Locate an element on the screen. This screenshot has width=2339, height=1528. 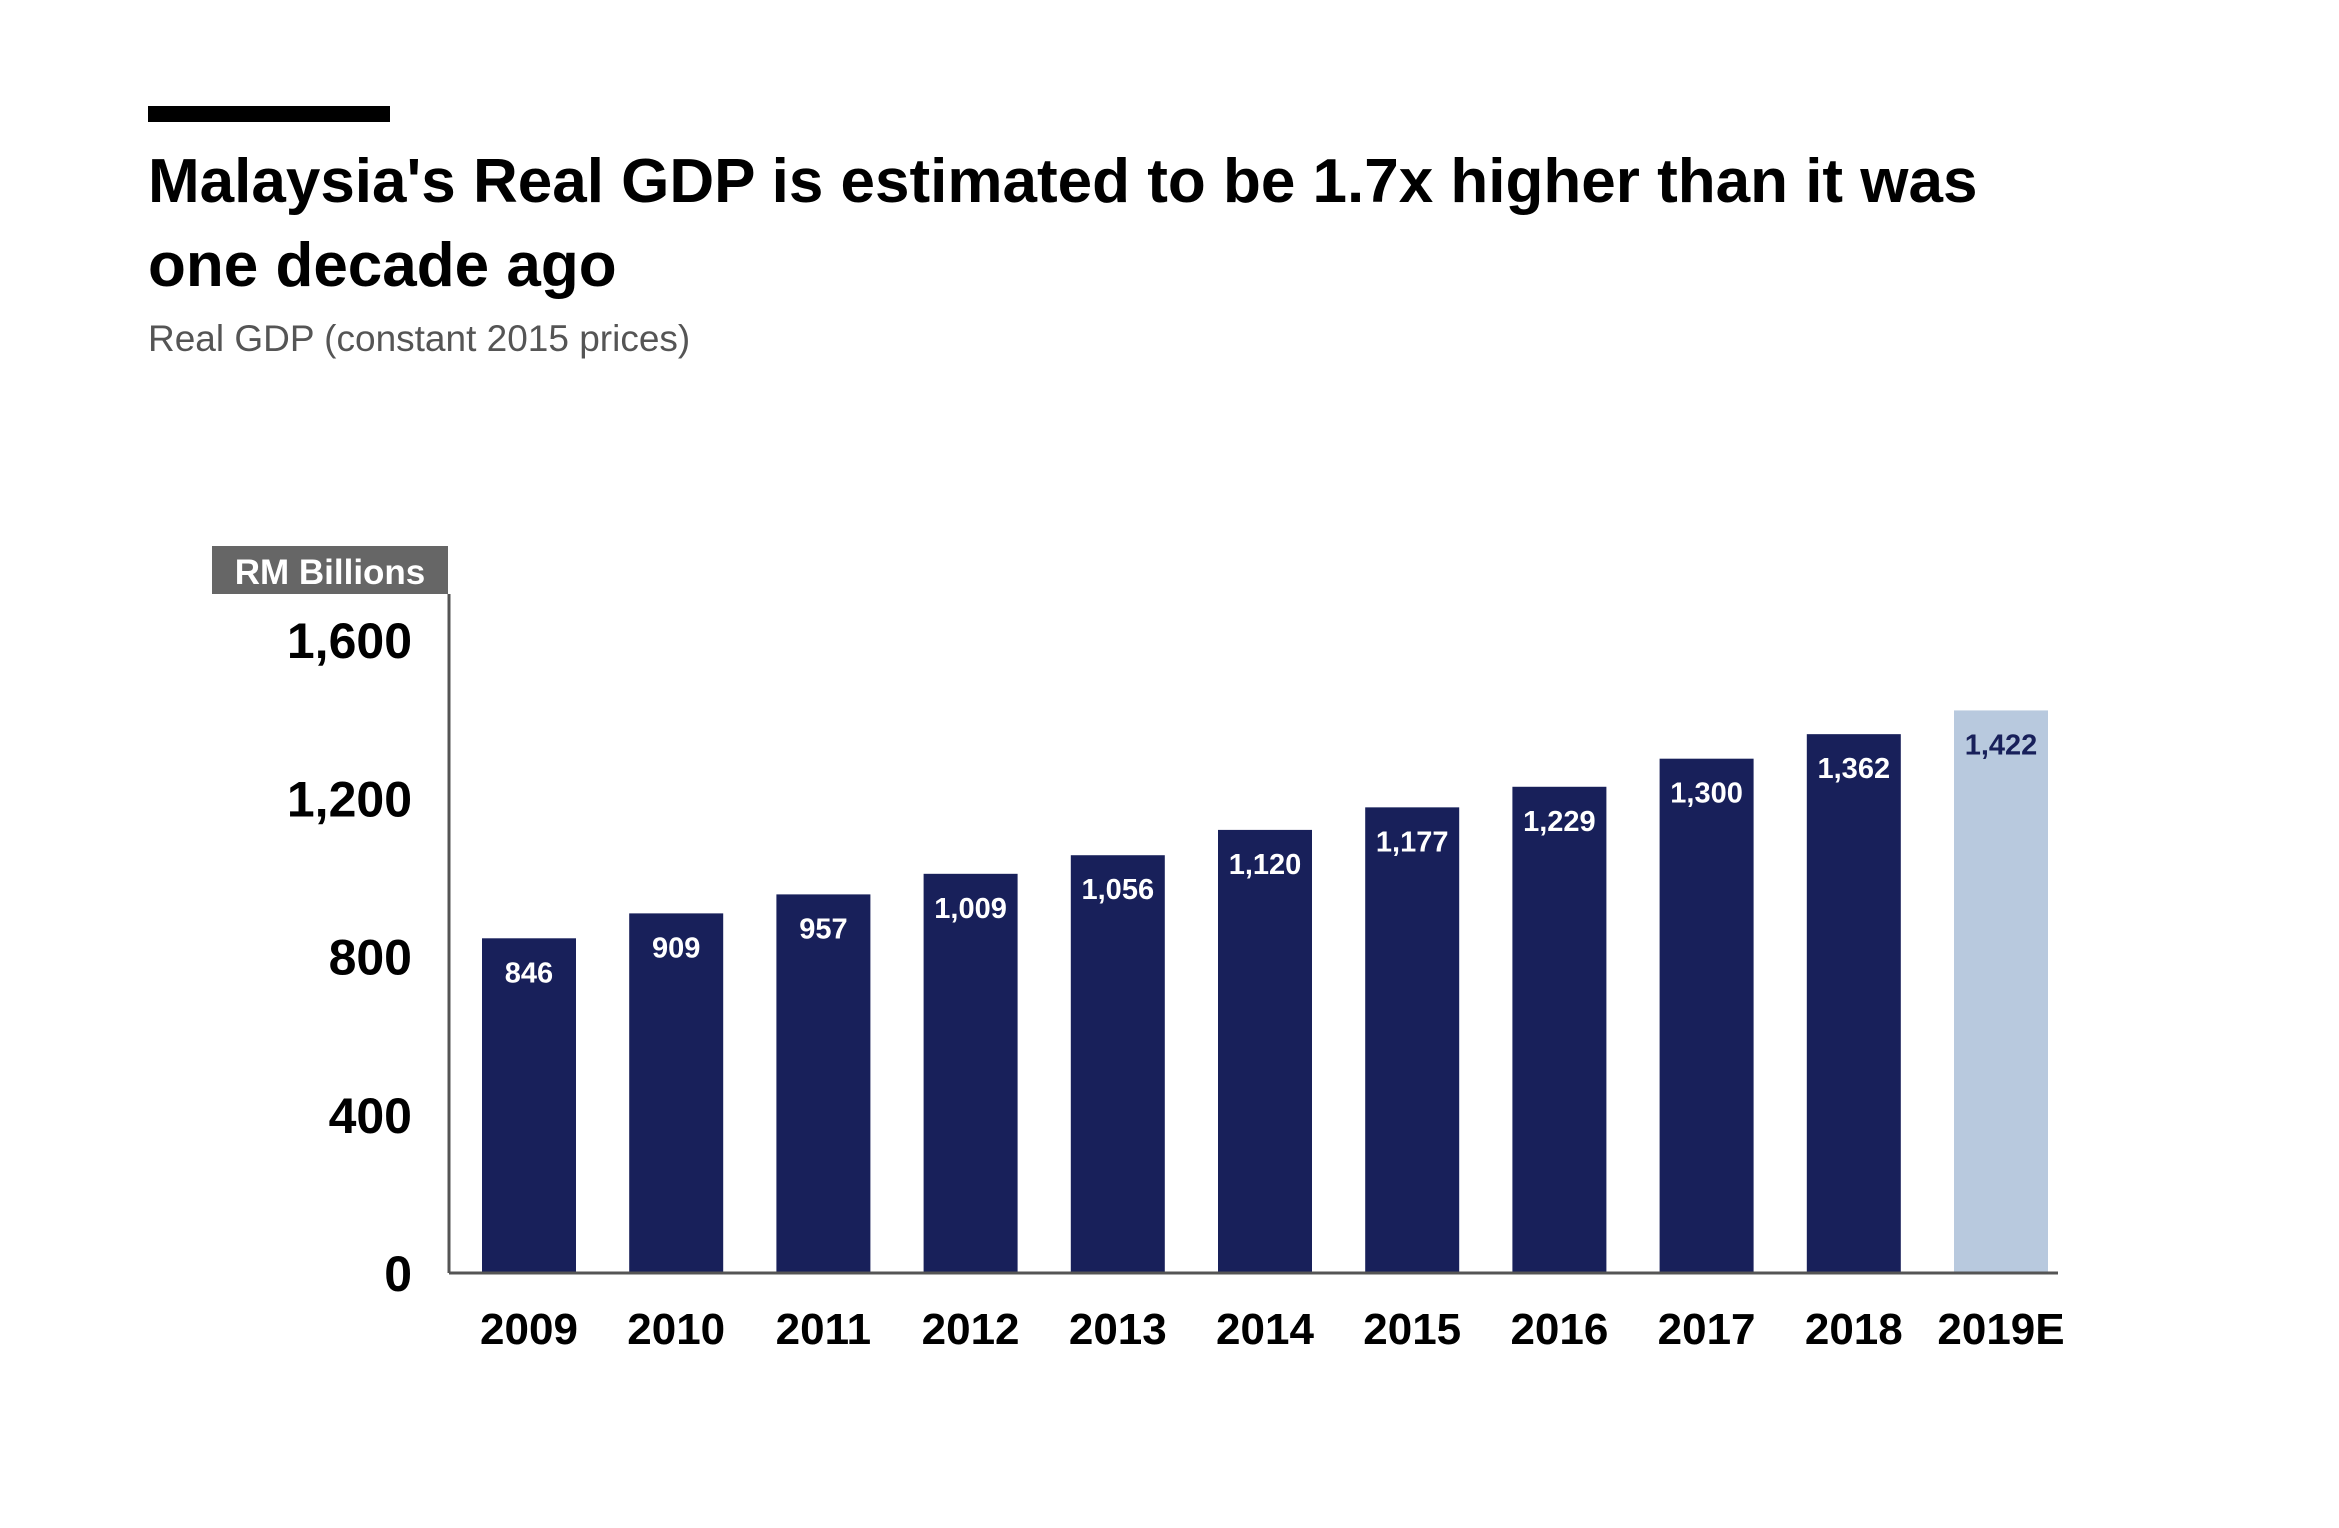
y-axis-ticks: 0 400 800 1,200 1,600 is located at coordinates (349, 957).